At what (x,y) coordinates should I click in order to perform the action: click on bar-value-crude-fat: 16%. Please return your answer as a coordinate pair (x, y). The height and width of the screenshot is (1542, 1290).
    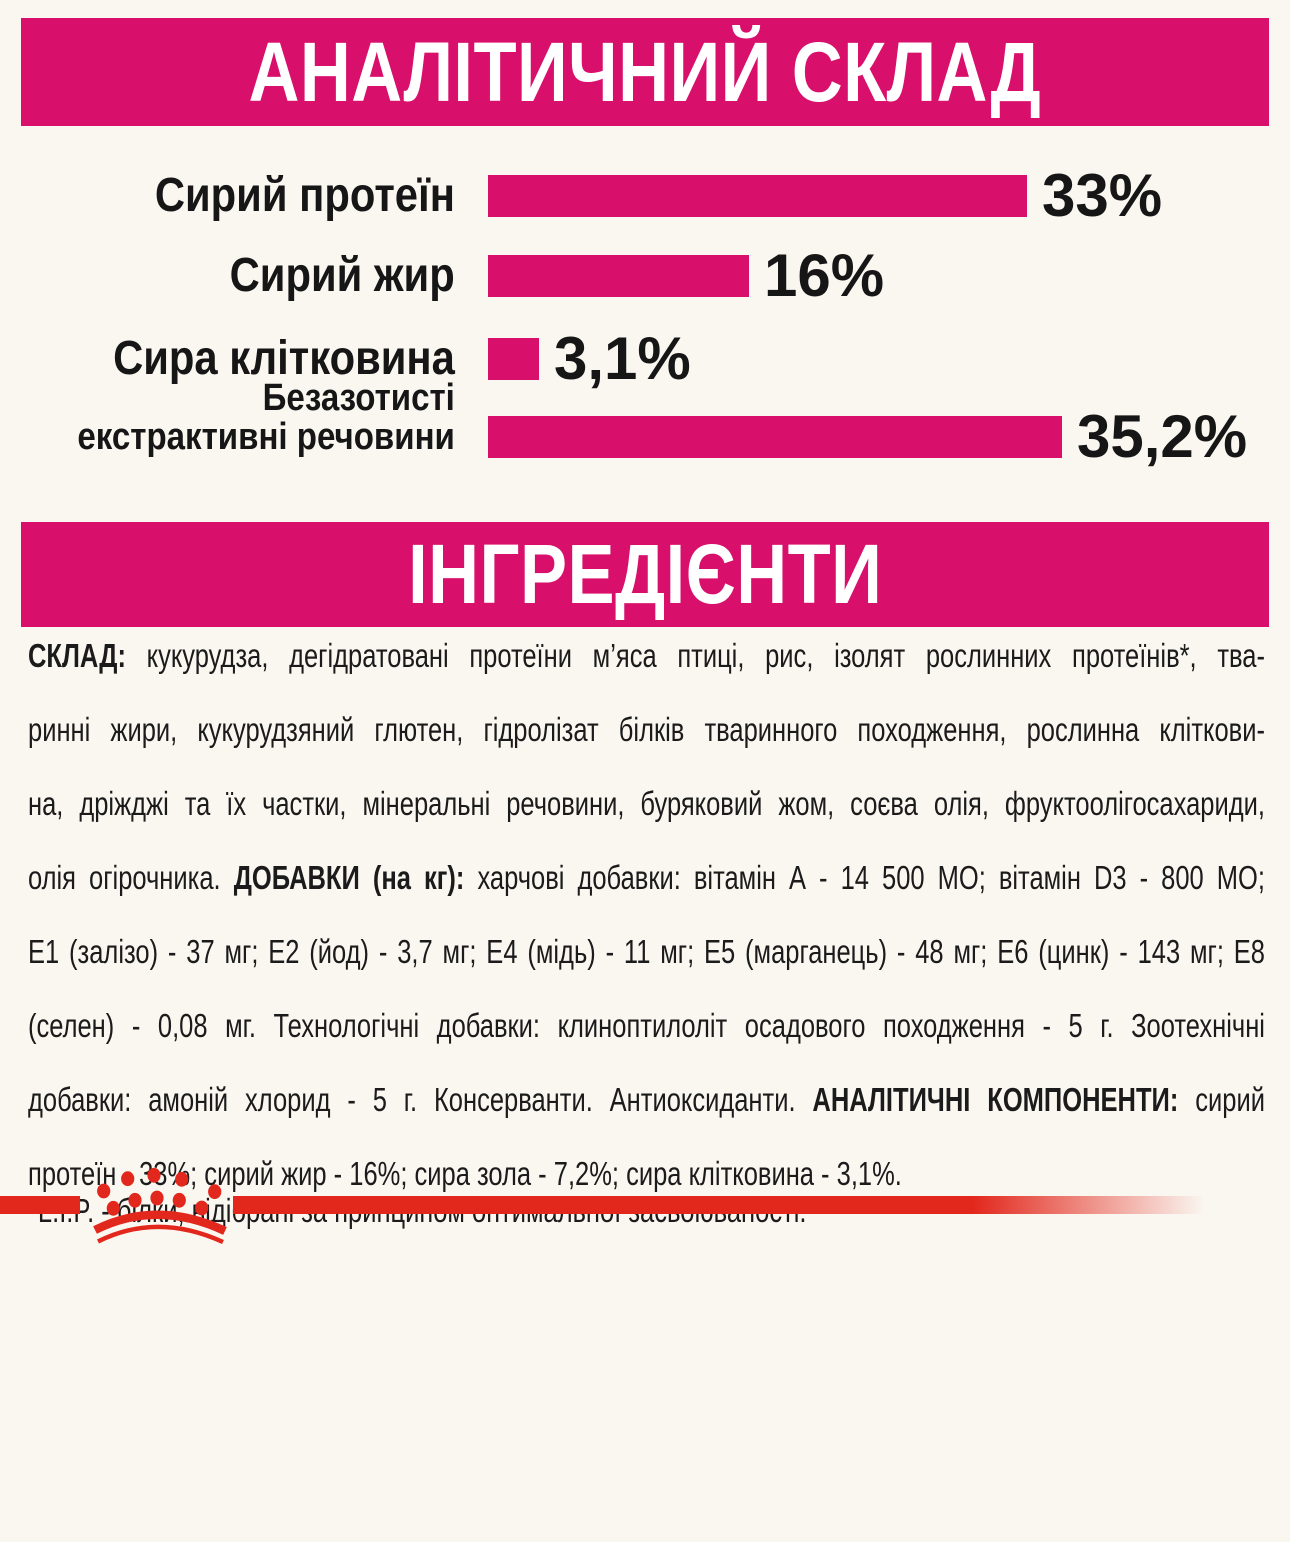
    Looking at the image, I should click on (824, 275).